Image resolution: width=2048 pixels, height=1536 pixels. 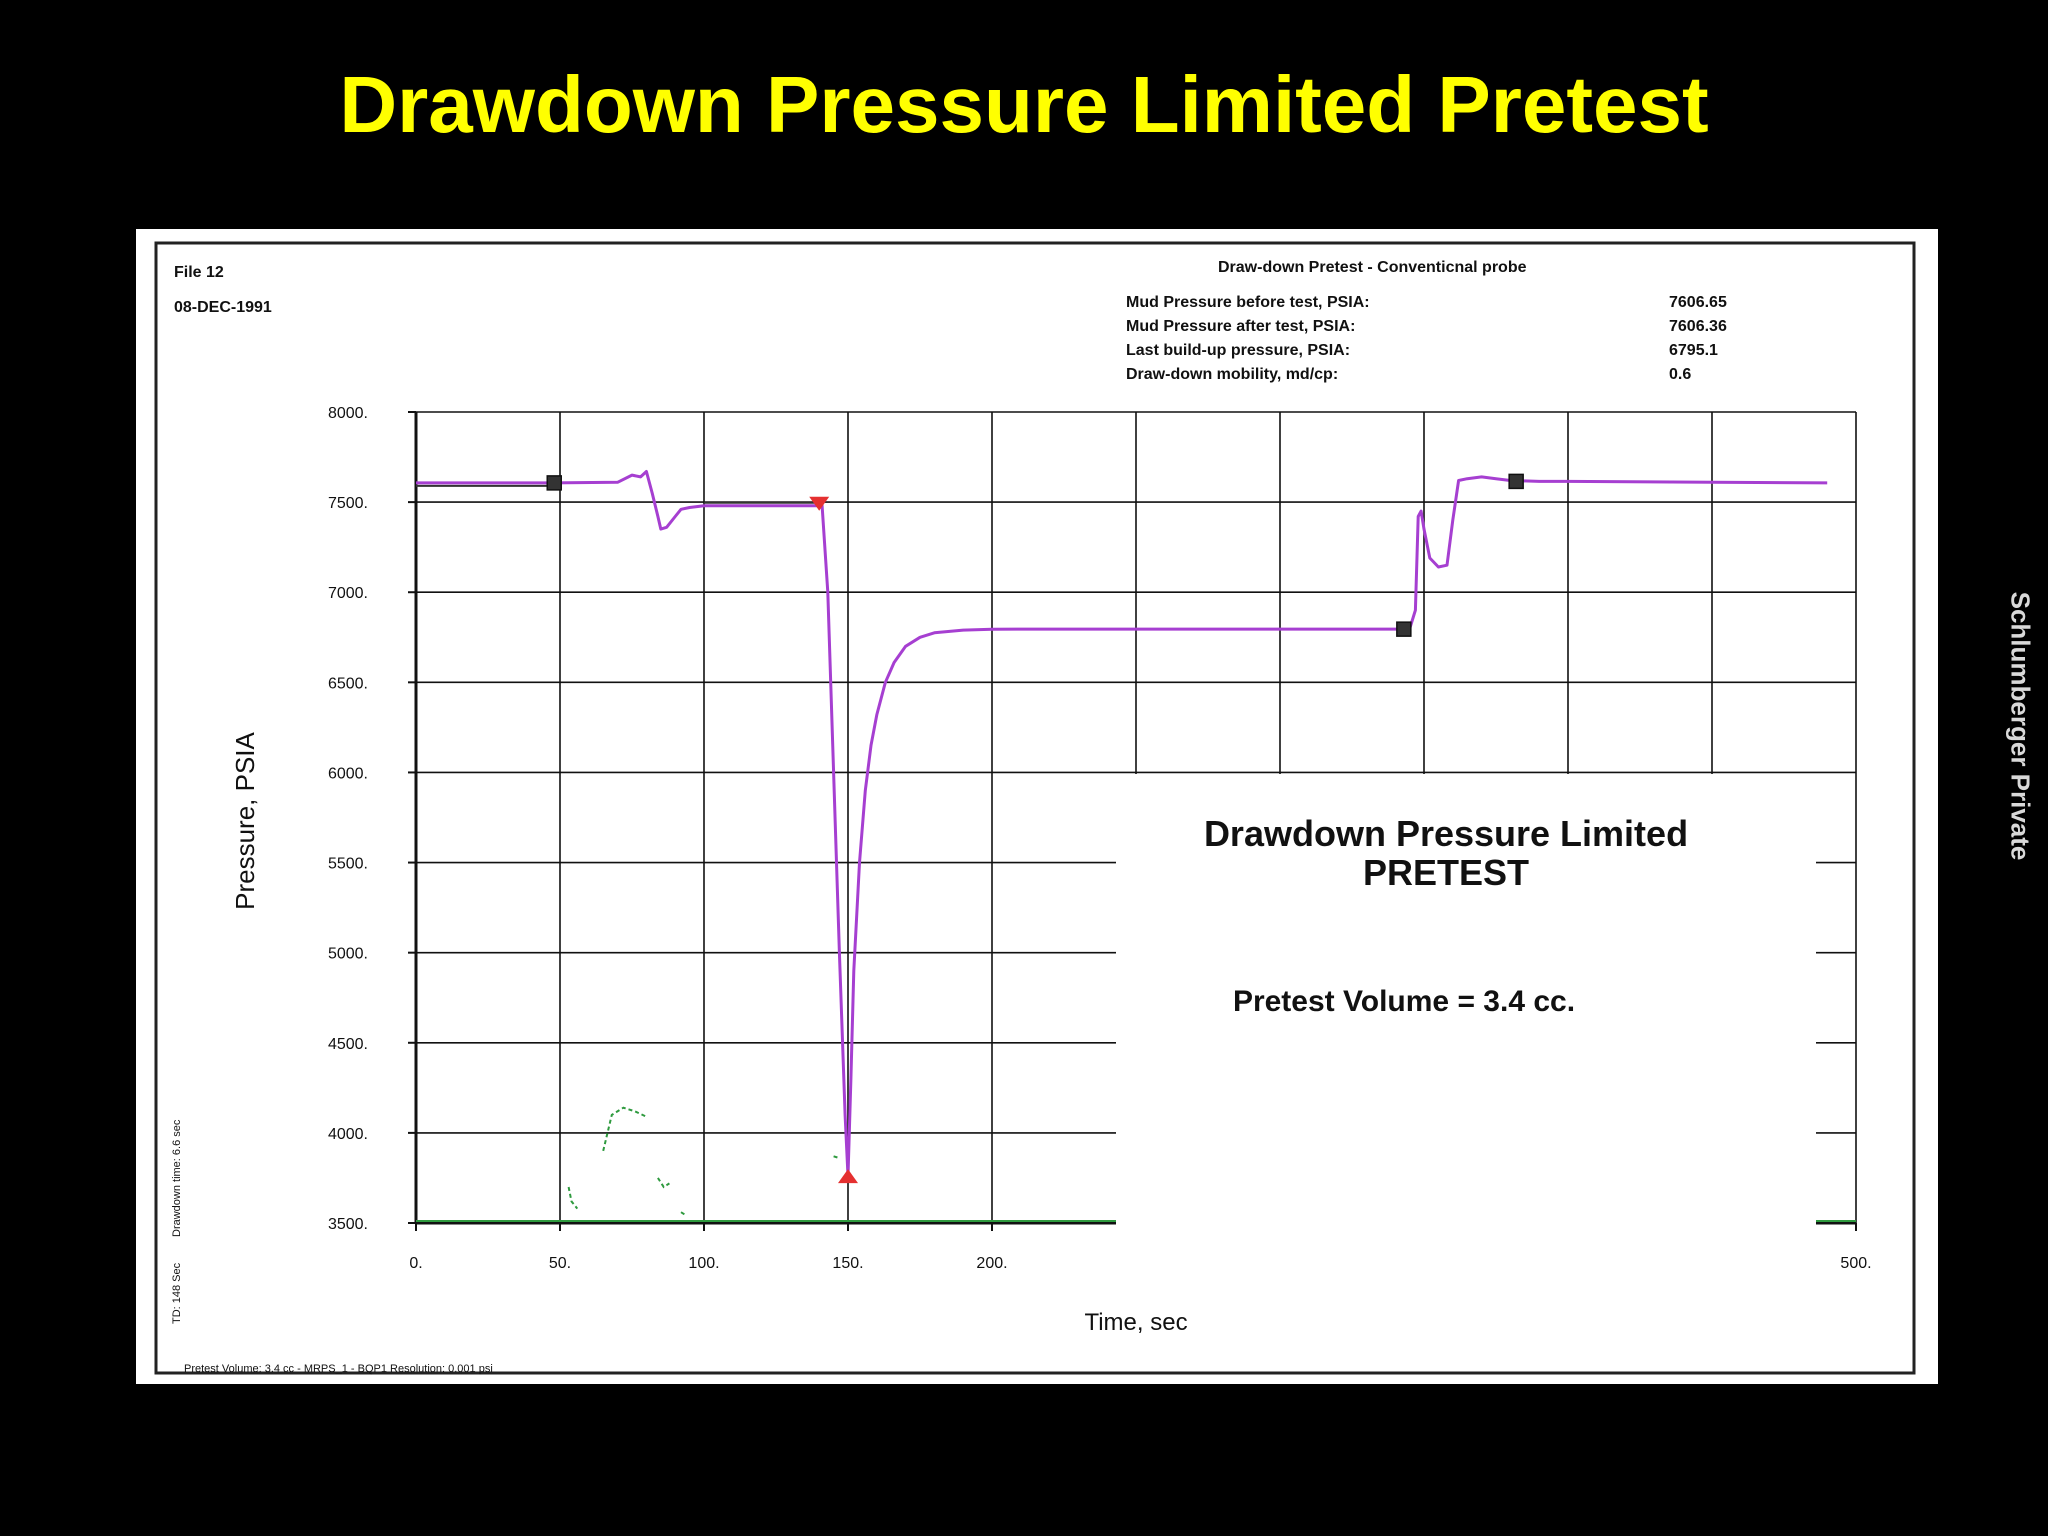 I want to click on y-tick-label: 7000., so click(x=348, y=593).